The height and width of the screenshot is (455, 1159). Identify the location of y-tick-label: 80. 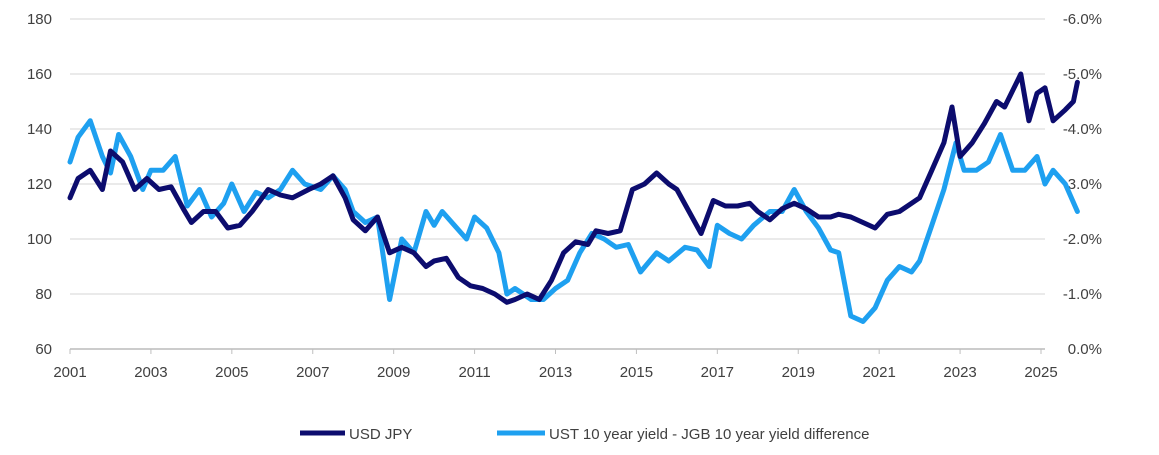
(43, 294).